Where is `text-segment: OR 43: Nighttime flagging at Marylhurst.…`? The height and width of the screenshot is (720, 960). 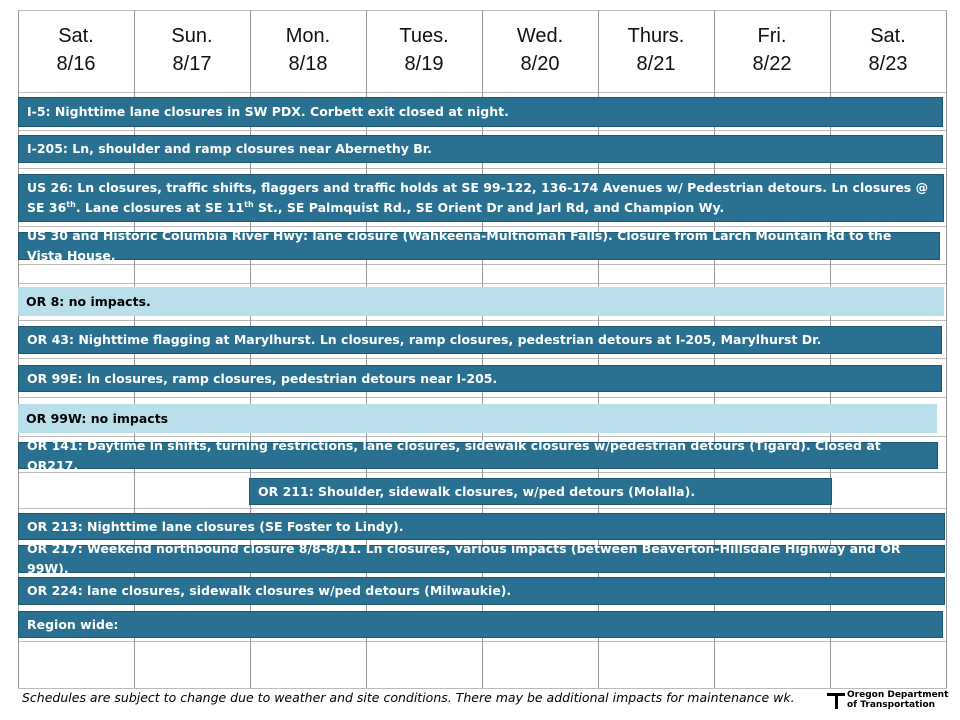 text-segment: OR 43: Nighttime flagging at Marylhurst.… is located at coordinates (424, 339).